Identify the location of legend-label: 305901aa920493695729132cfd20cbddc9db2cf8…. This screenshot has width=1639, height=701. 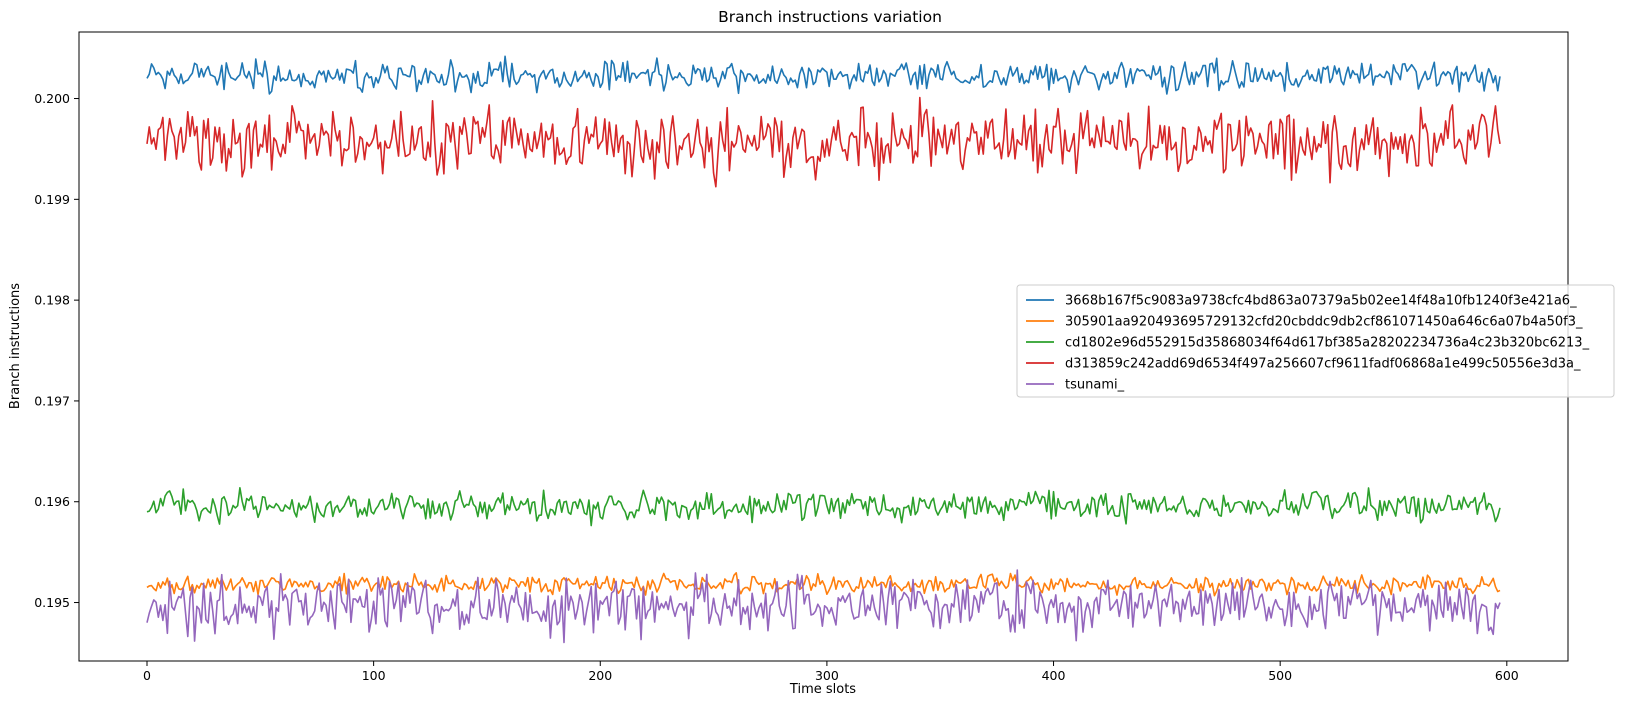
(1324, 322).